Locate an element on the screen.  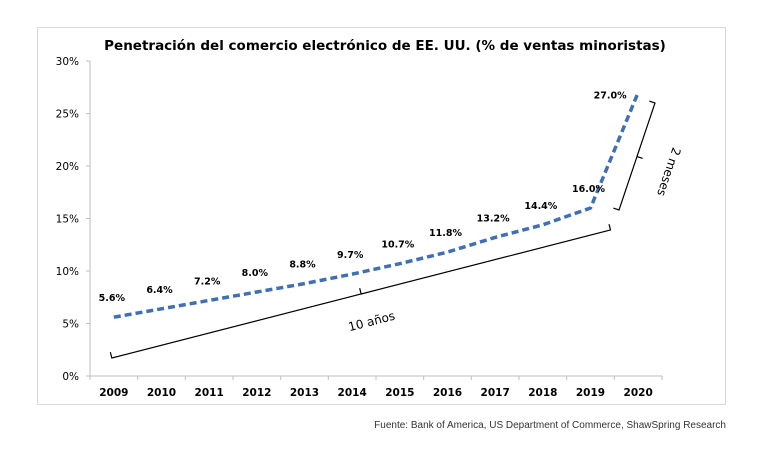
x-tick-label: 2010 is located at coordinates (161, 393).